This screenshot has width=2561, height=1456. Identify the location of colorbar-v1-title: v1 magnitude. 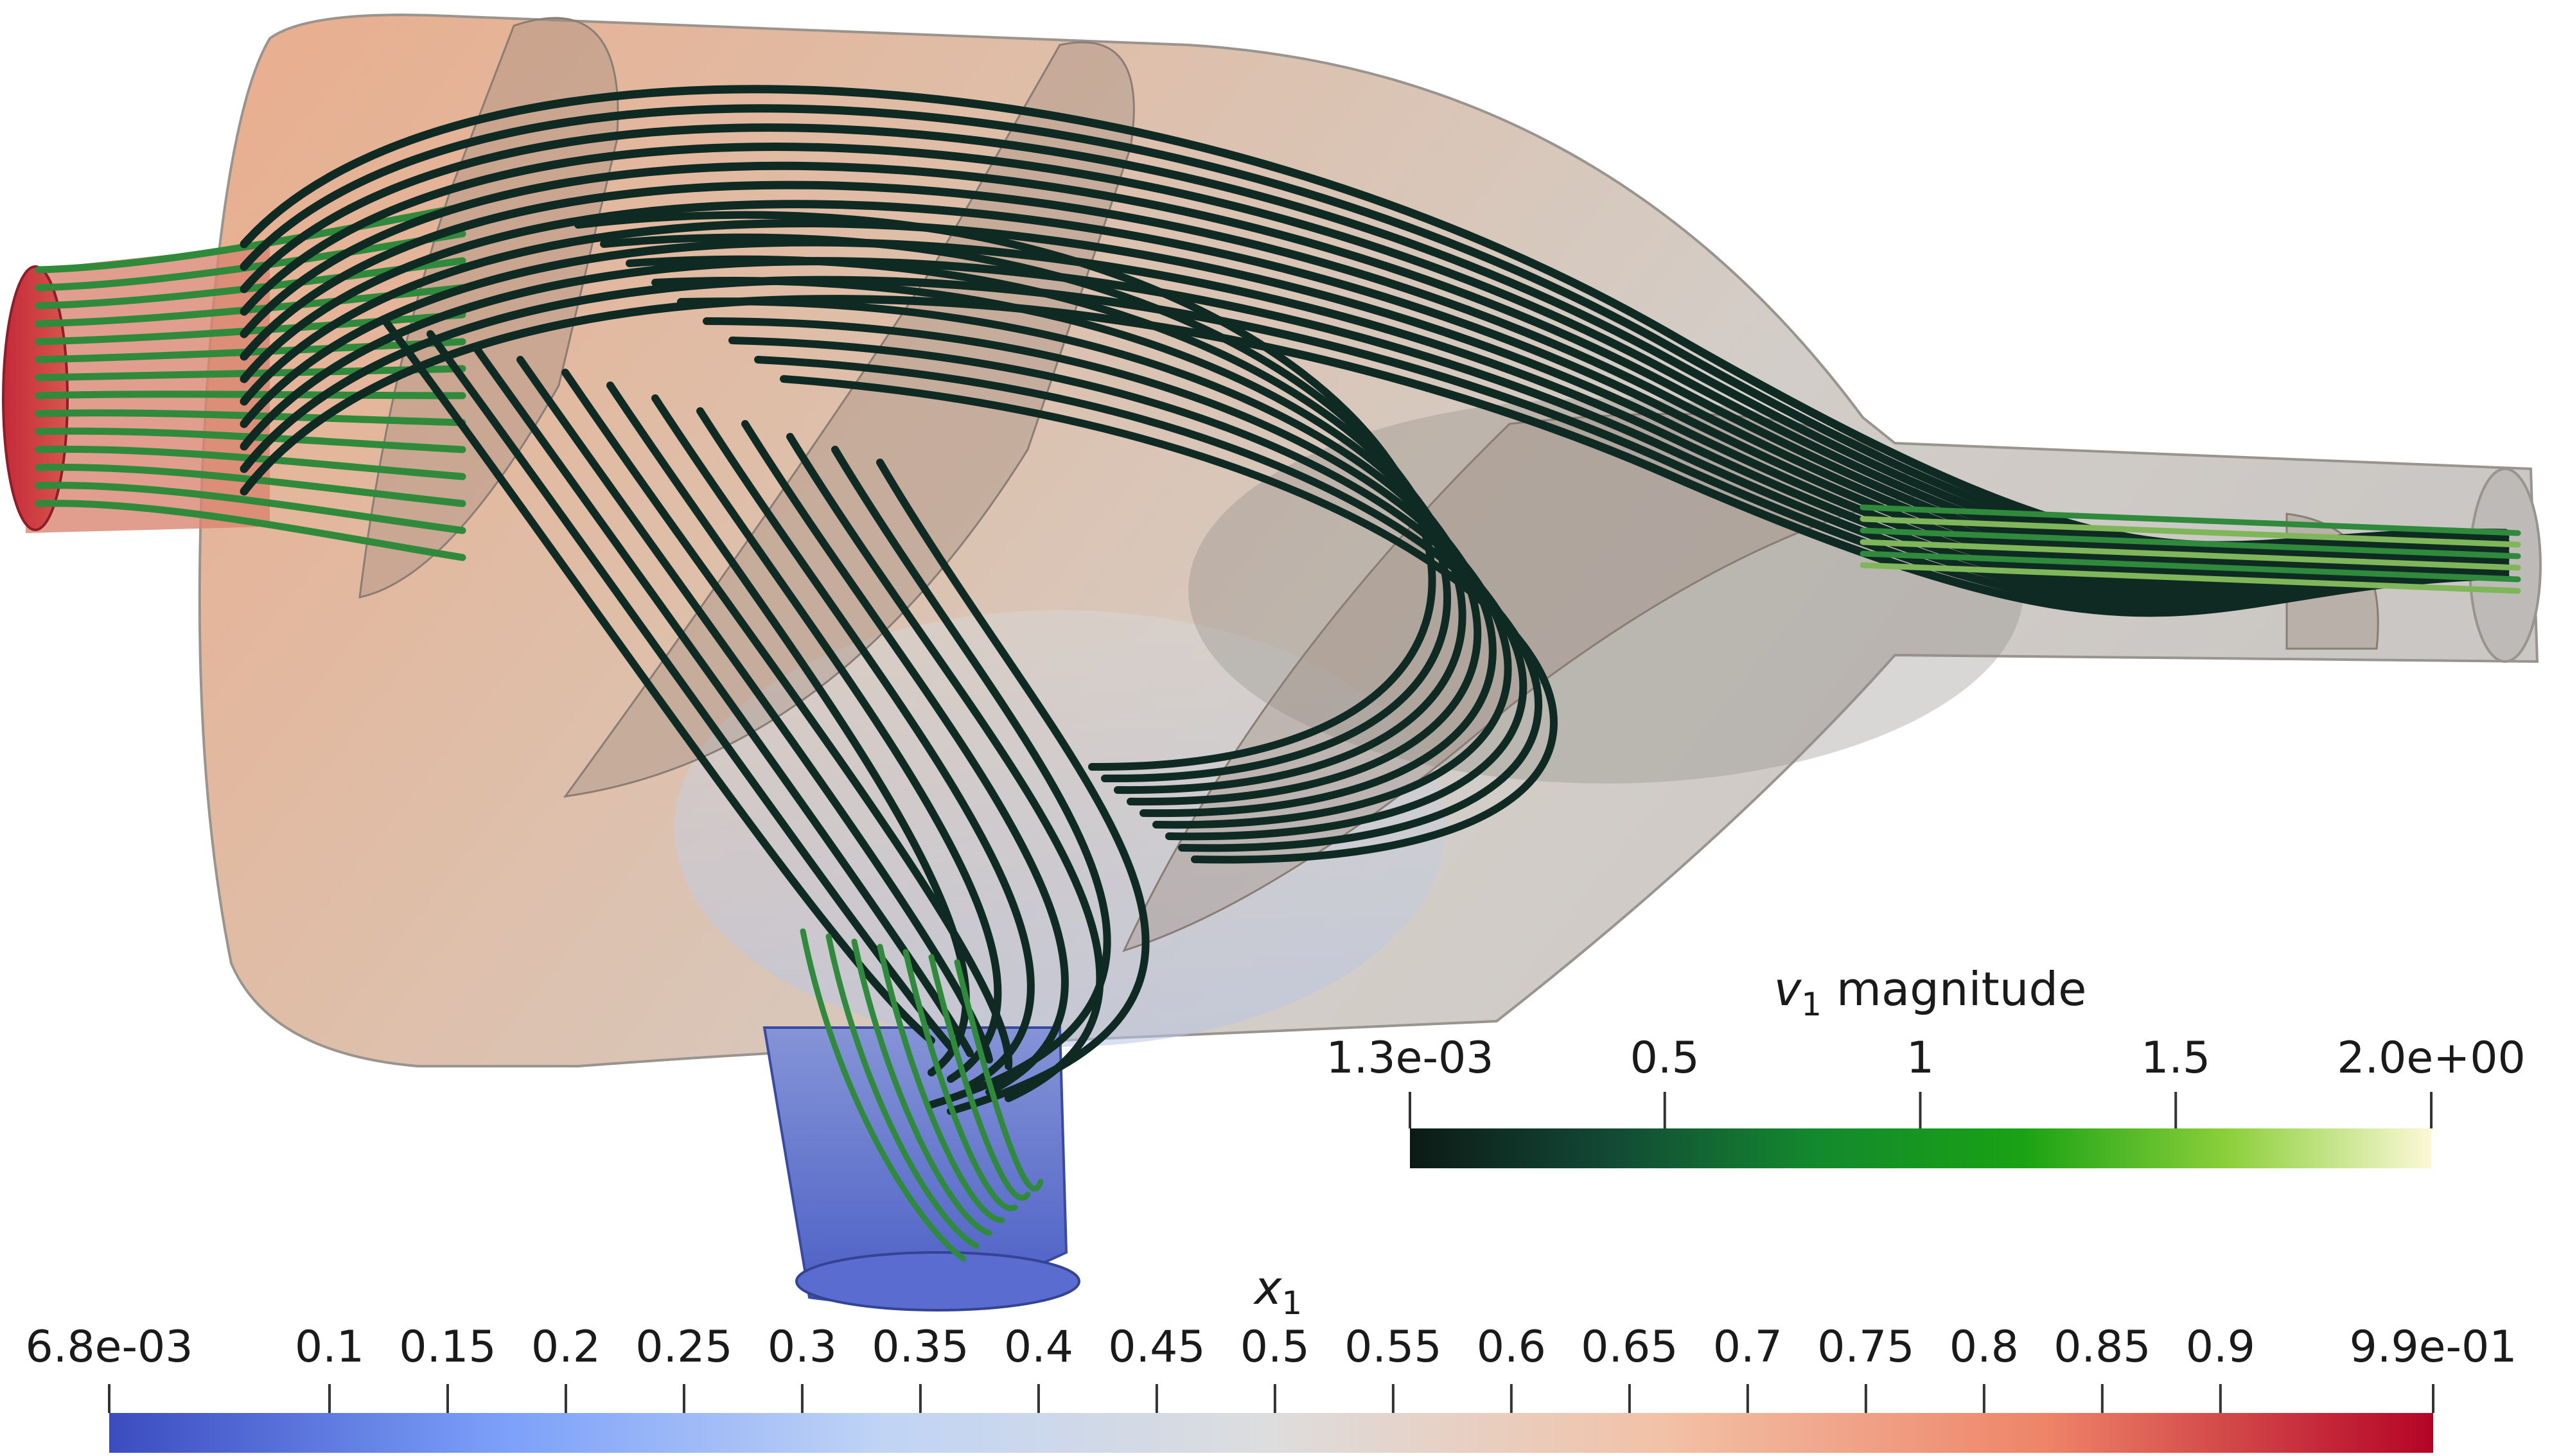
(1930, 992).